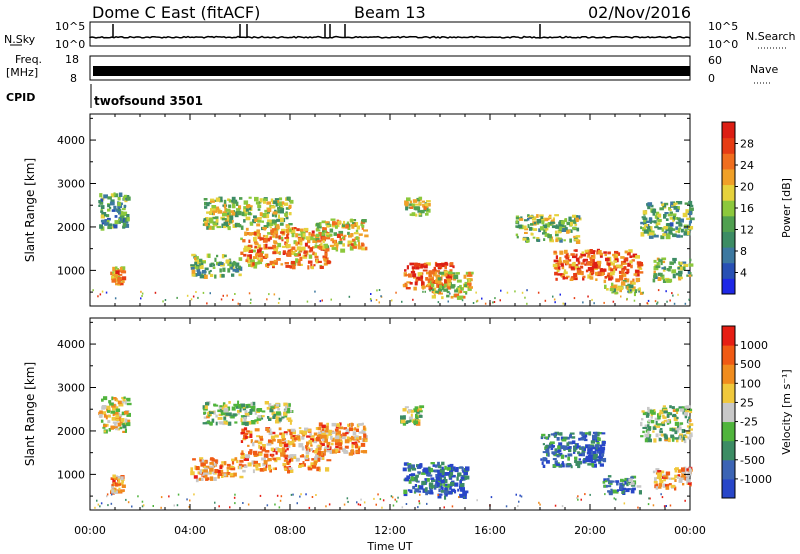  I want to click on freq-tick-bottom: 8, so click(73, 78).